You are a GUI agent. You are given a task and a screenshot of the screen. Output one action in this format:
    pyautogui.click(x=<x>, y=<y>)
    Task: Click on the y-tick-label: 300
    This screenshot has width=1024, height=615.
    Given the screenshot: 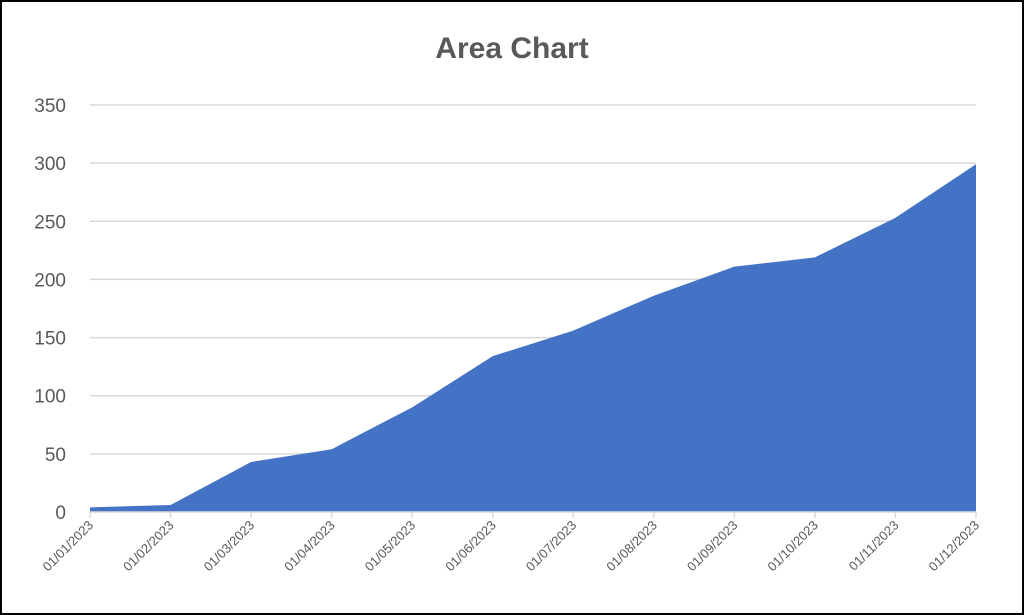 What is the action you would take?
    pyautogui.click(x=50, y=164)
    